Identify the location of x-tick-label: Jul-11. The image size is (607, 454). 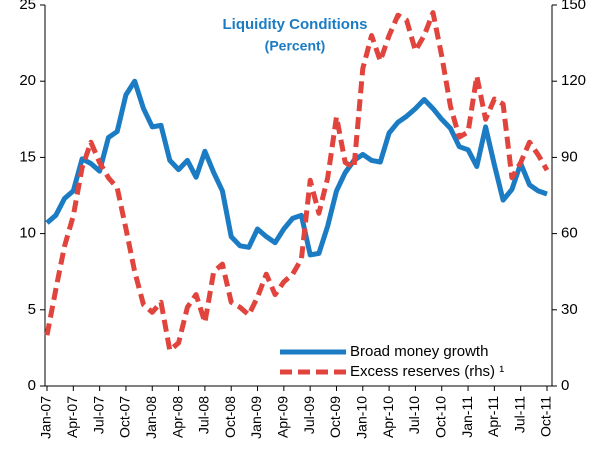
(519, 414).